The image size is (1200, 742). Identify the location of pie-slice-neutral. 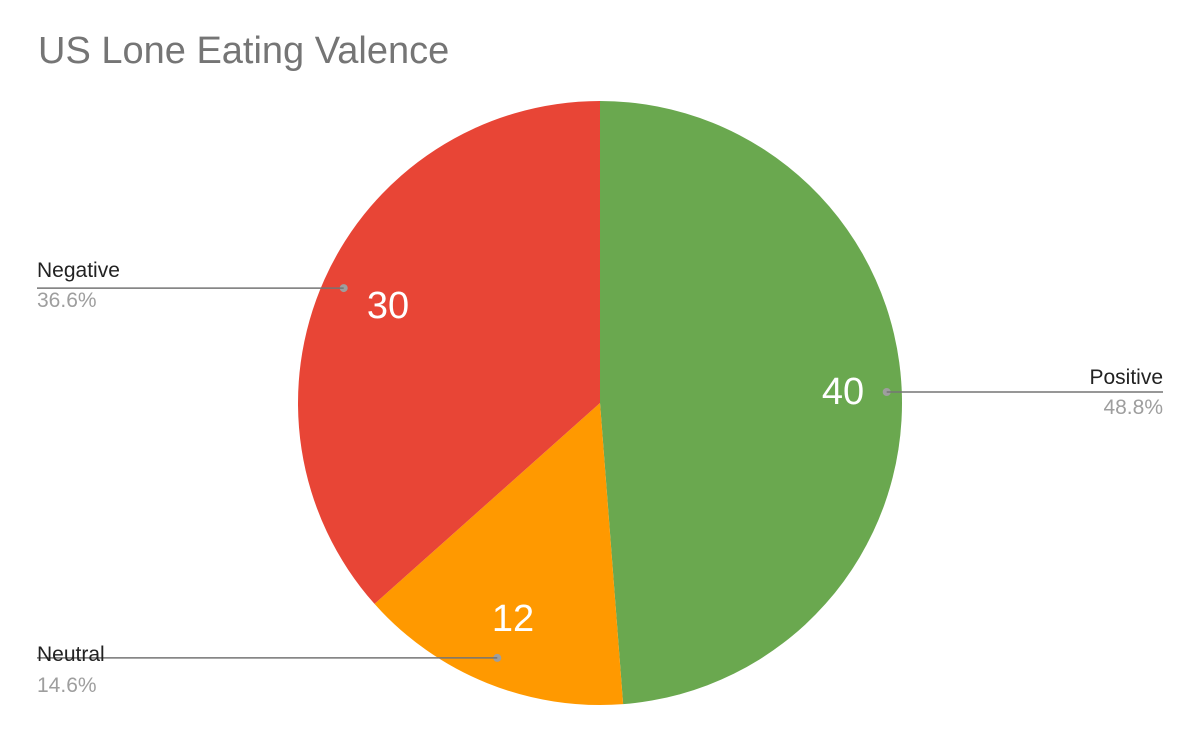
(499, 554).